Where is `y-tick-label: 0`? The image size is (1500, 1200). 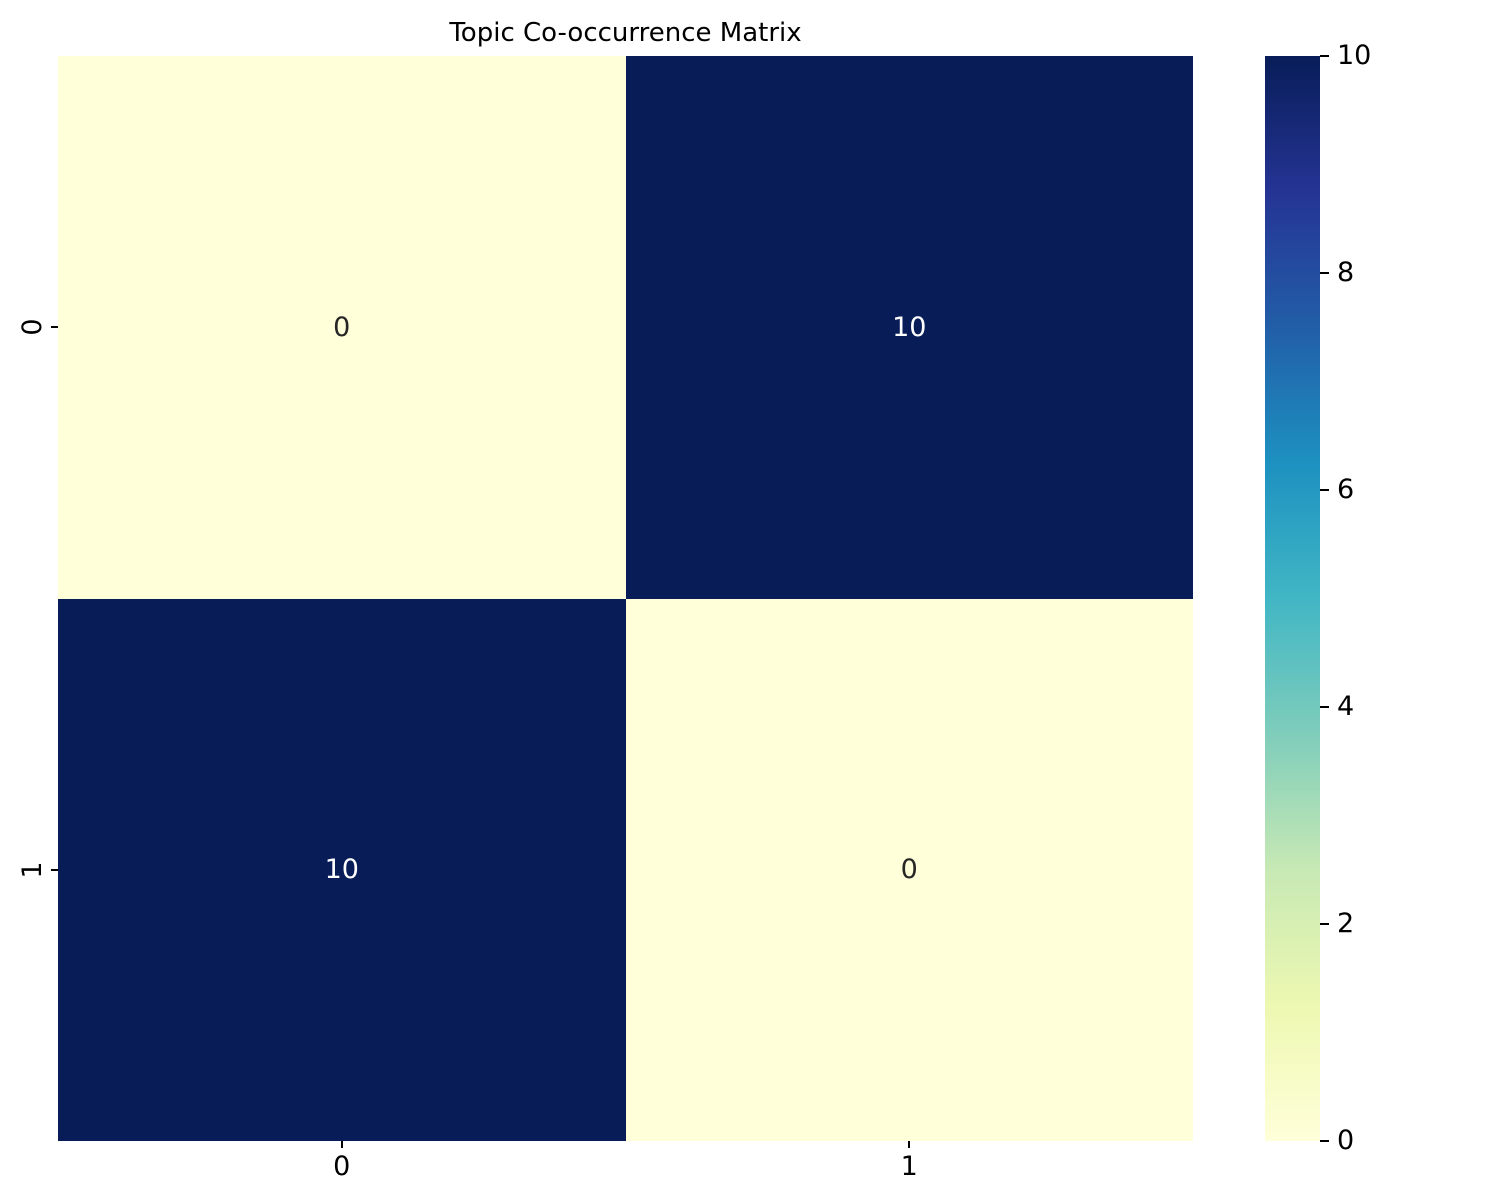 y-tick-label: 0 is located at coordinates (32, 327).